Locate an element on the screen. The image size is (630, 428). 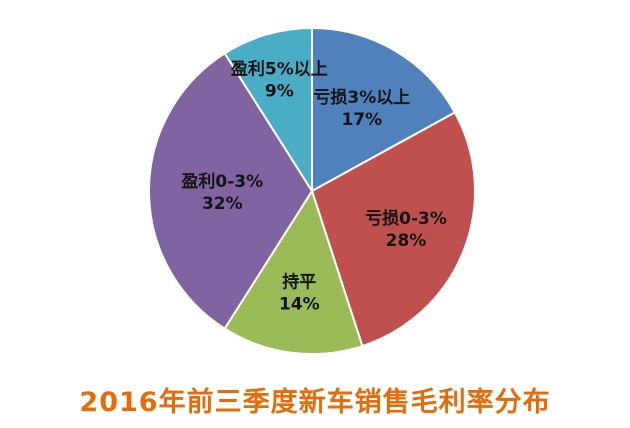
slice-percent-label: 14% is located at coordinates (299, 304).